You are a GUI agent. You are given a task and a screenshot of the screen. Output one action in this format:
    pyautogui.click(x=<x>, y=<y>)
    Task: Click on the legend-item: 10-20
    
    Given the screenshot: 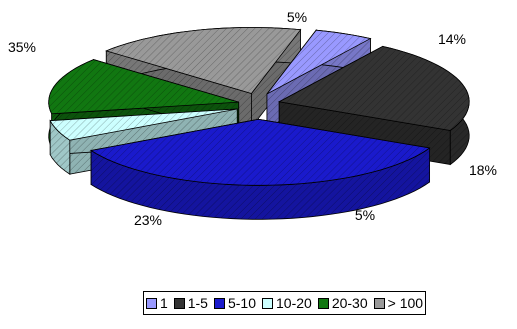 What is the action you would take?
    pyautogui.click(x=287, y=303)
    